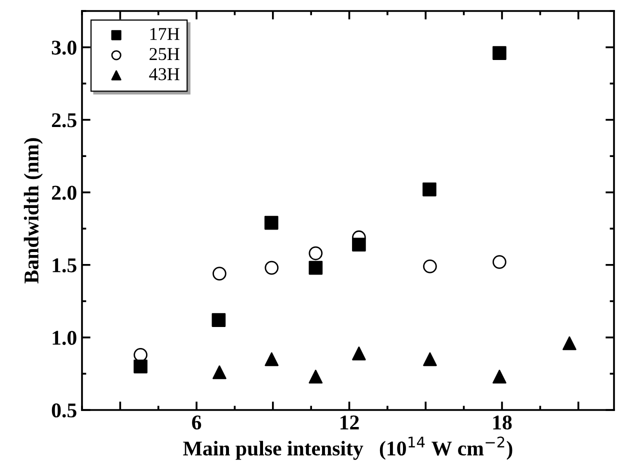 This screenshot has height=469, width=619. What do you see at coordinates (197, 423) in the screenshot?
I see `x-tick-label: 6` at bounding box center [197, 423].